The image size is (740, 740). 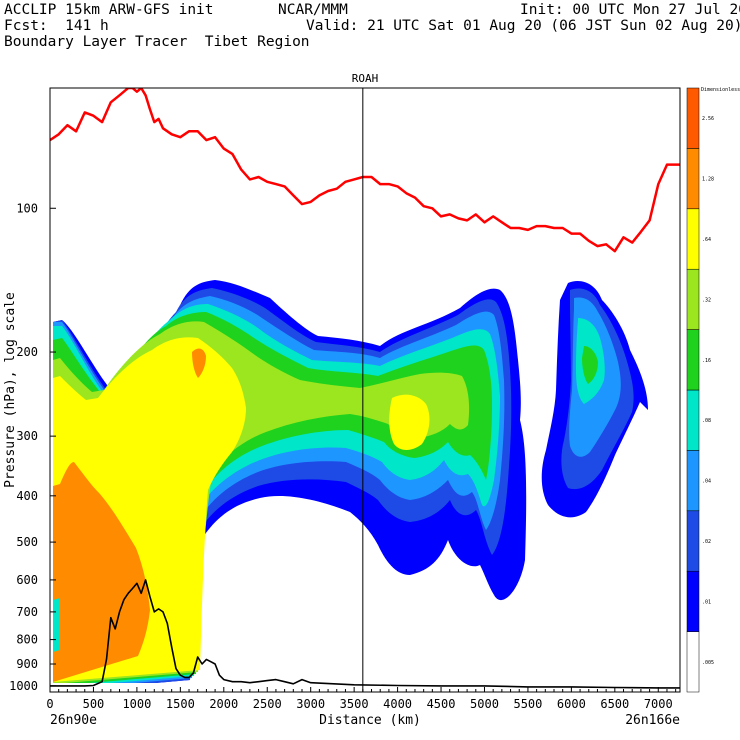 What do you see at coordinates (56, 625) in the screenshot?
I see `tracer-level-2-56-lowcolumn` at bounding box center [56, 625].